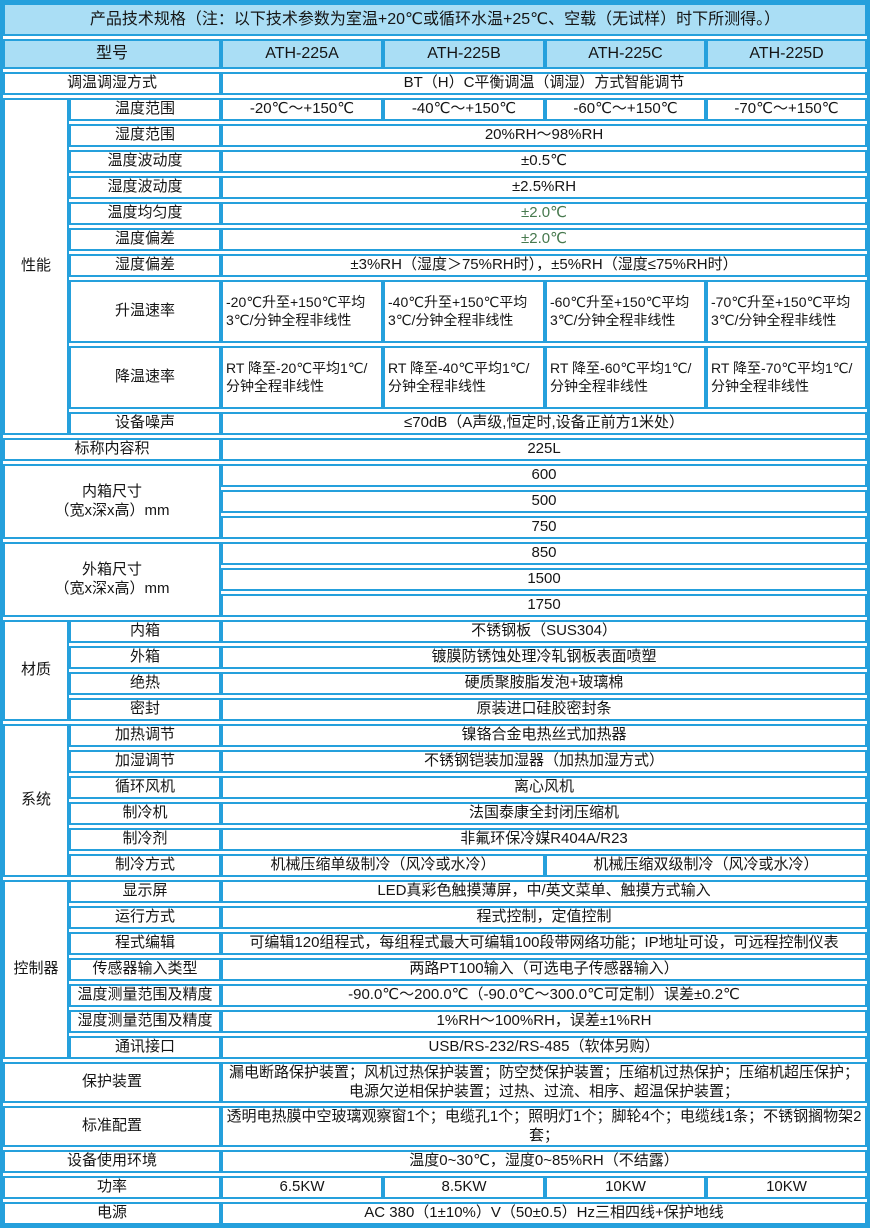  I want to click on system-heating-label: 加热调节, so click(145, 735).